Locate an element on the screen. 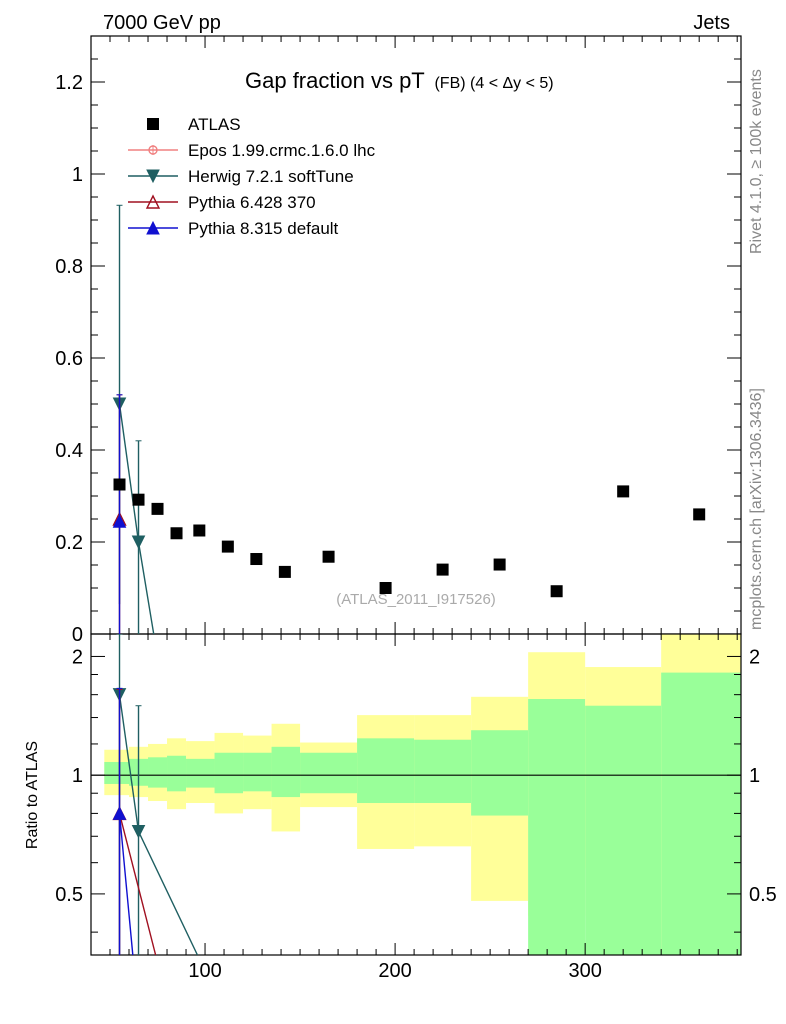 This screenshot has width=786, height=1024. ratio-y-tick-label: 1 is located at coordinates (77, 776).